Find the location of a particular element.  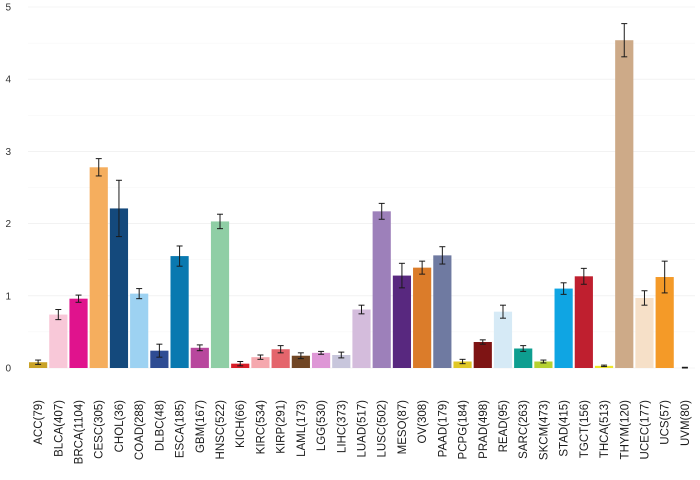

x-tick-label: KIRP(291) is located at coordinates (282, 427).